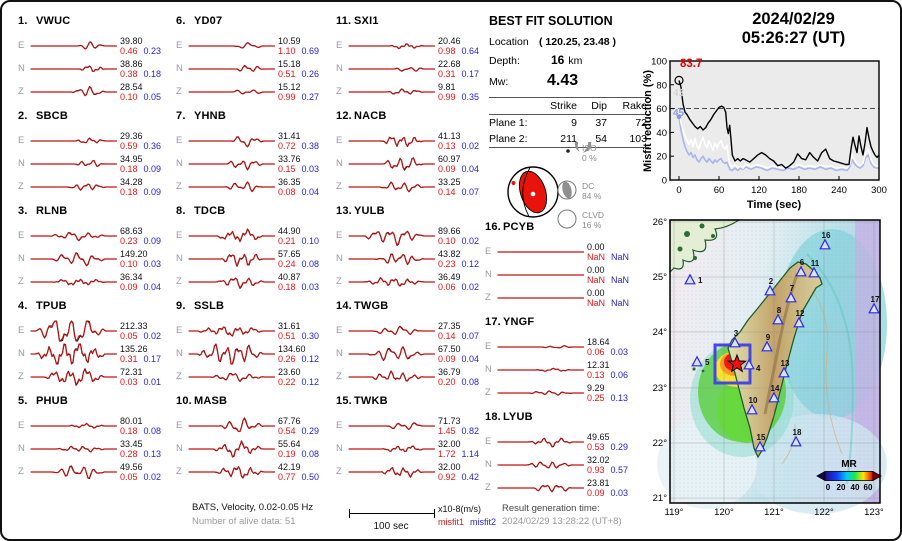 This screenshot has width=902, height=541. What do you see at coordinates (761, 437) in the screenshot?
I see `station-map-id: 15` at bounding box center [761, 437].